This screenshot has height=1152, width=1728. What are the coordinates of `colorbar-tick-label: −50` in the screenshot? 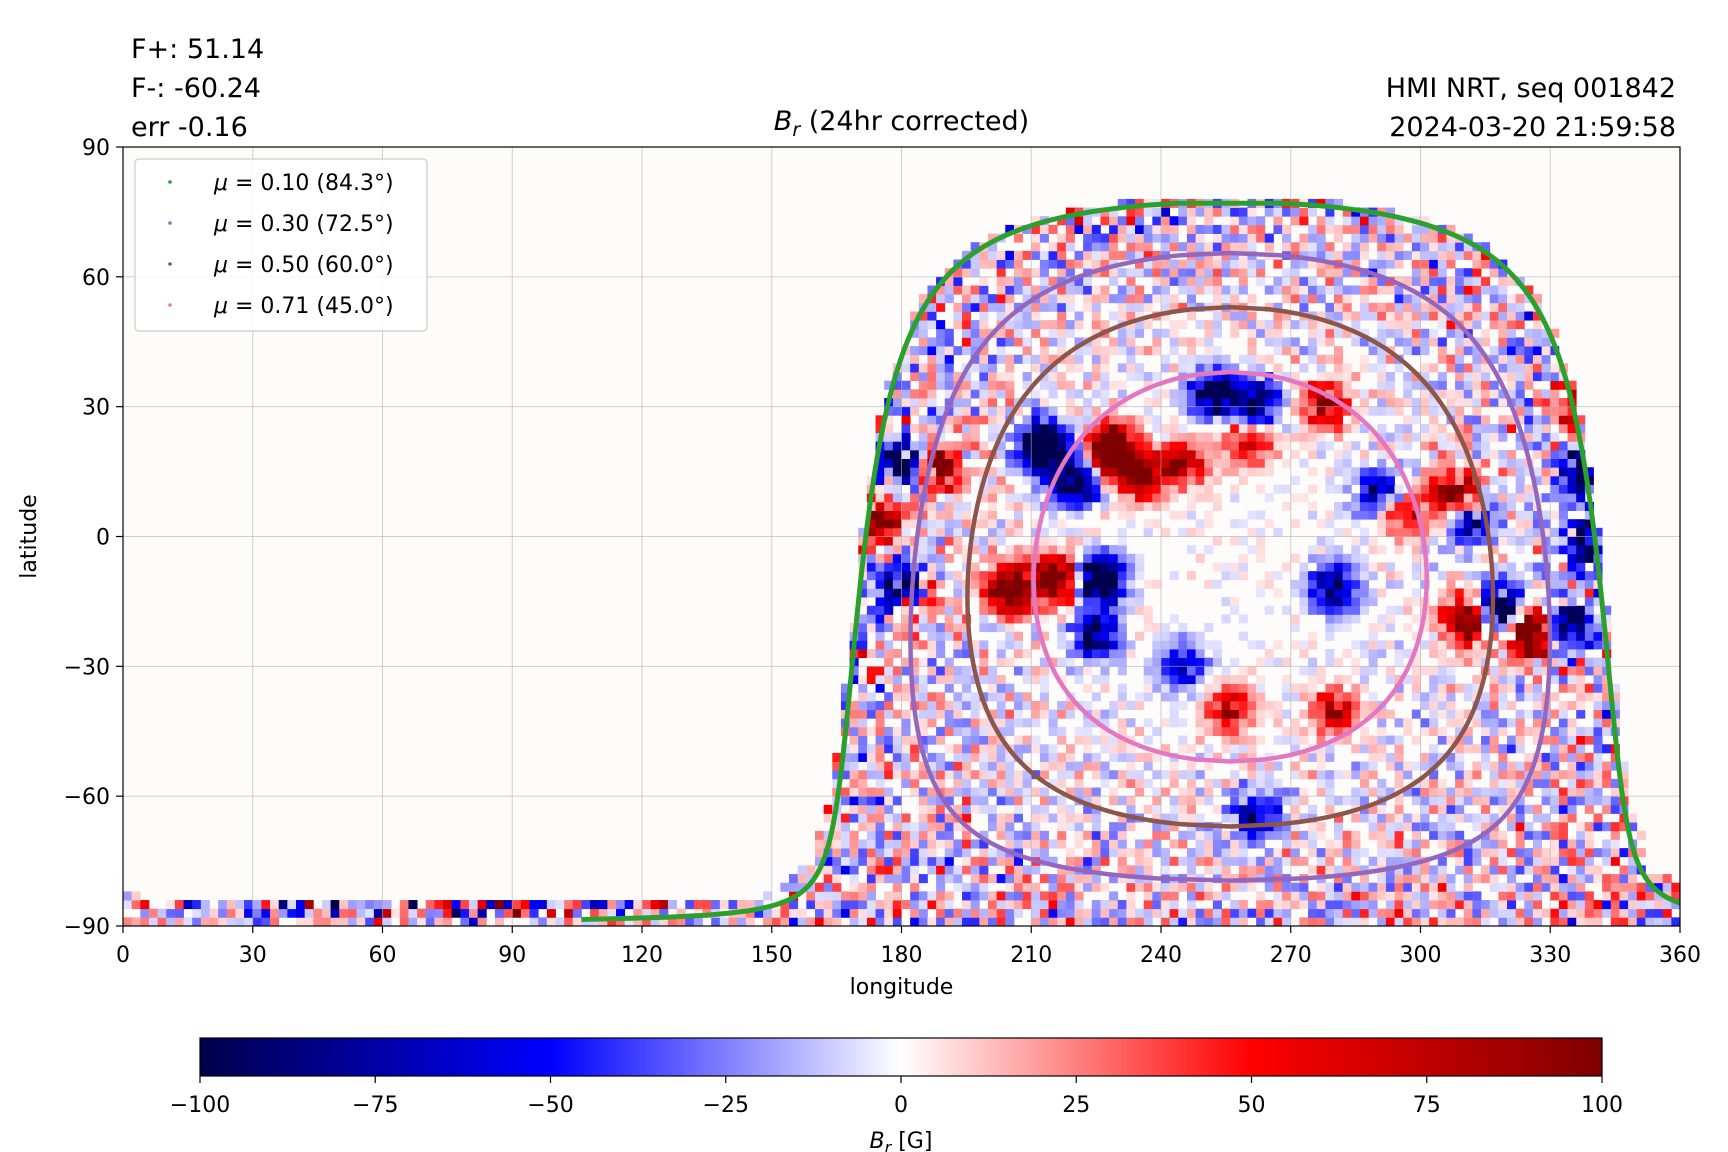 It's located at (550, 1105).